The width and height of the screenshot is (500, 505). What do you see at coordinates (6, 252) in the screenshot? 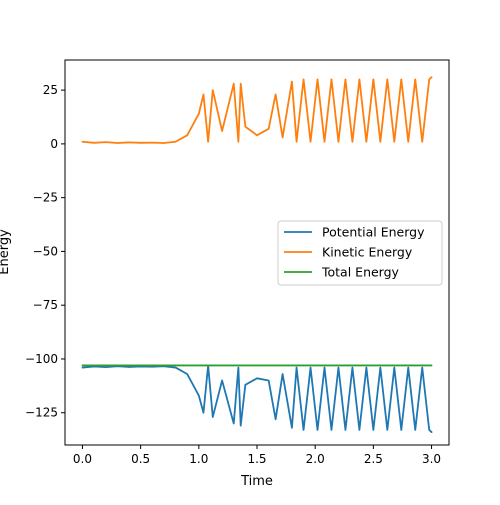
I see `y-axis-label: Energy` at bounding box center [6, 252].